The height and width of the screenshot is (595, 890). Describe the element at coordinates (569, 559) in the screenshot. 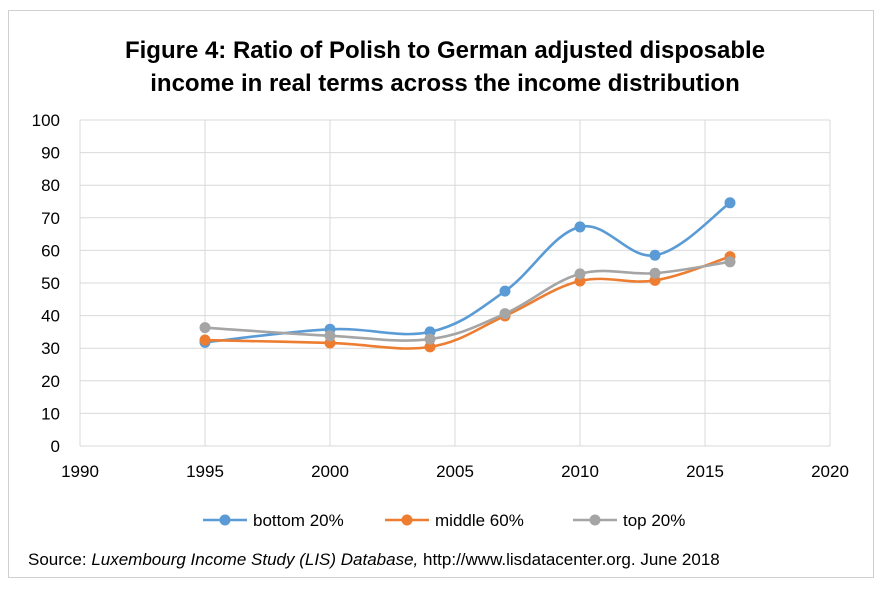

I see `source-url-date: http://www.lisdatacenter.org. June 2018` at that location.